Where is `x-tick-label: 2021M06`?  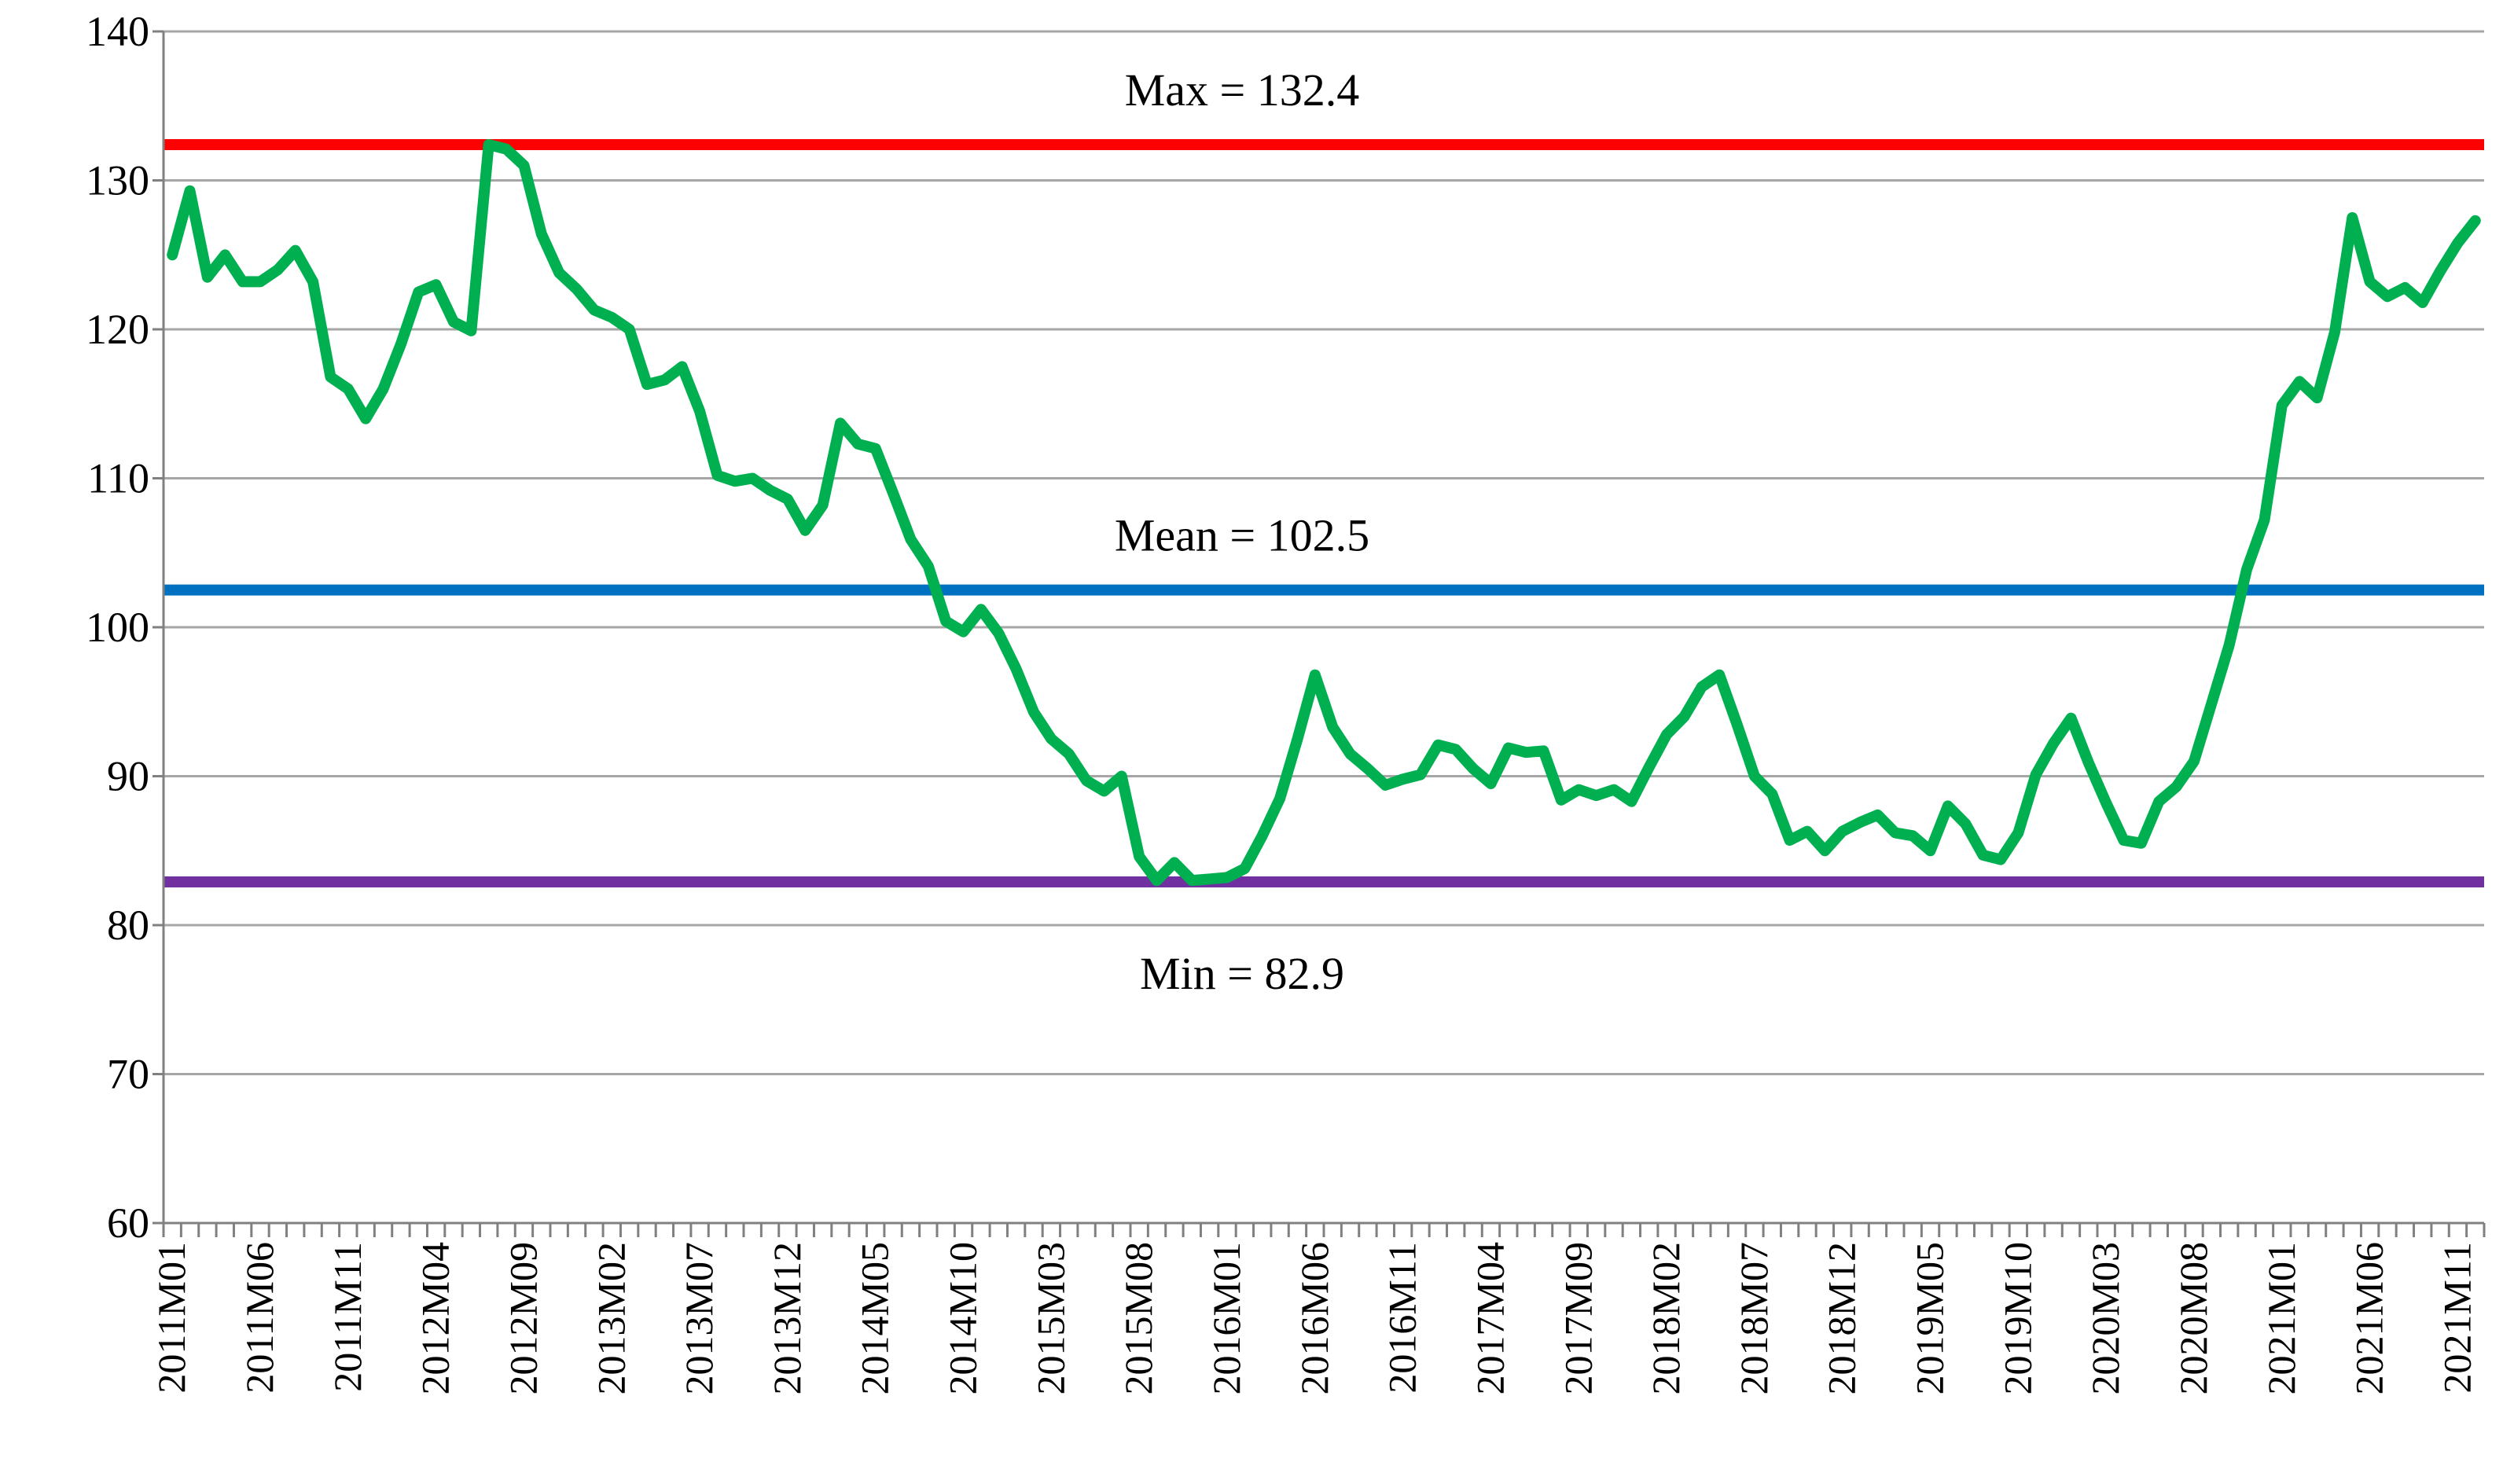 x-tick-label: 2021M06 is located at coordinates (2369, 1318).